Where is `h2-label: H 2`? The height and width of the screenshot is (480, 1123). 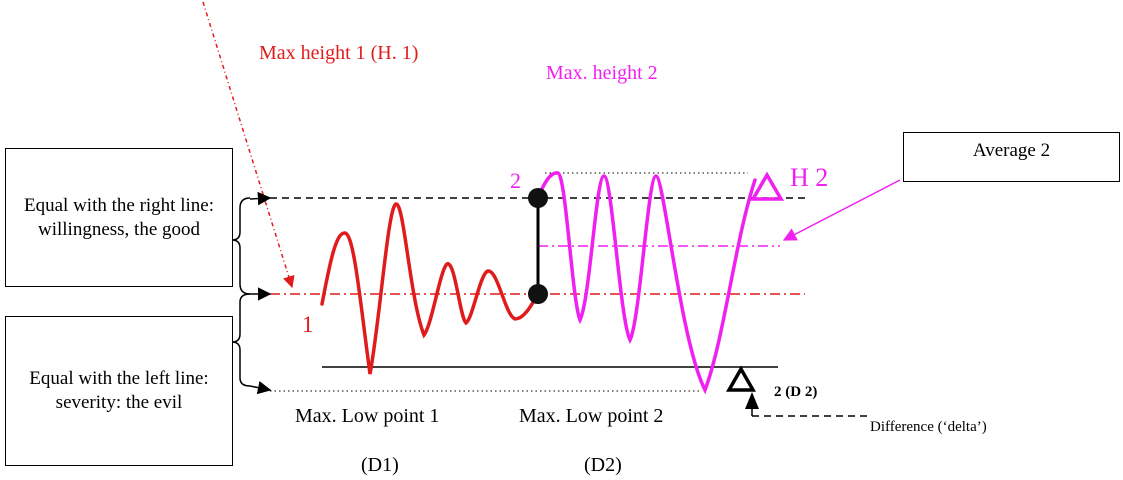 h2-label: H 2 is located at coordinates (809, 177).